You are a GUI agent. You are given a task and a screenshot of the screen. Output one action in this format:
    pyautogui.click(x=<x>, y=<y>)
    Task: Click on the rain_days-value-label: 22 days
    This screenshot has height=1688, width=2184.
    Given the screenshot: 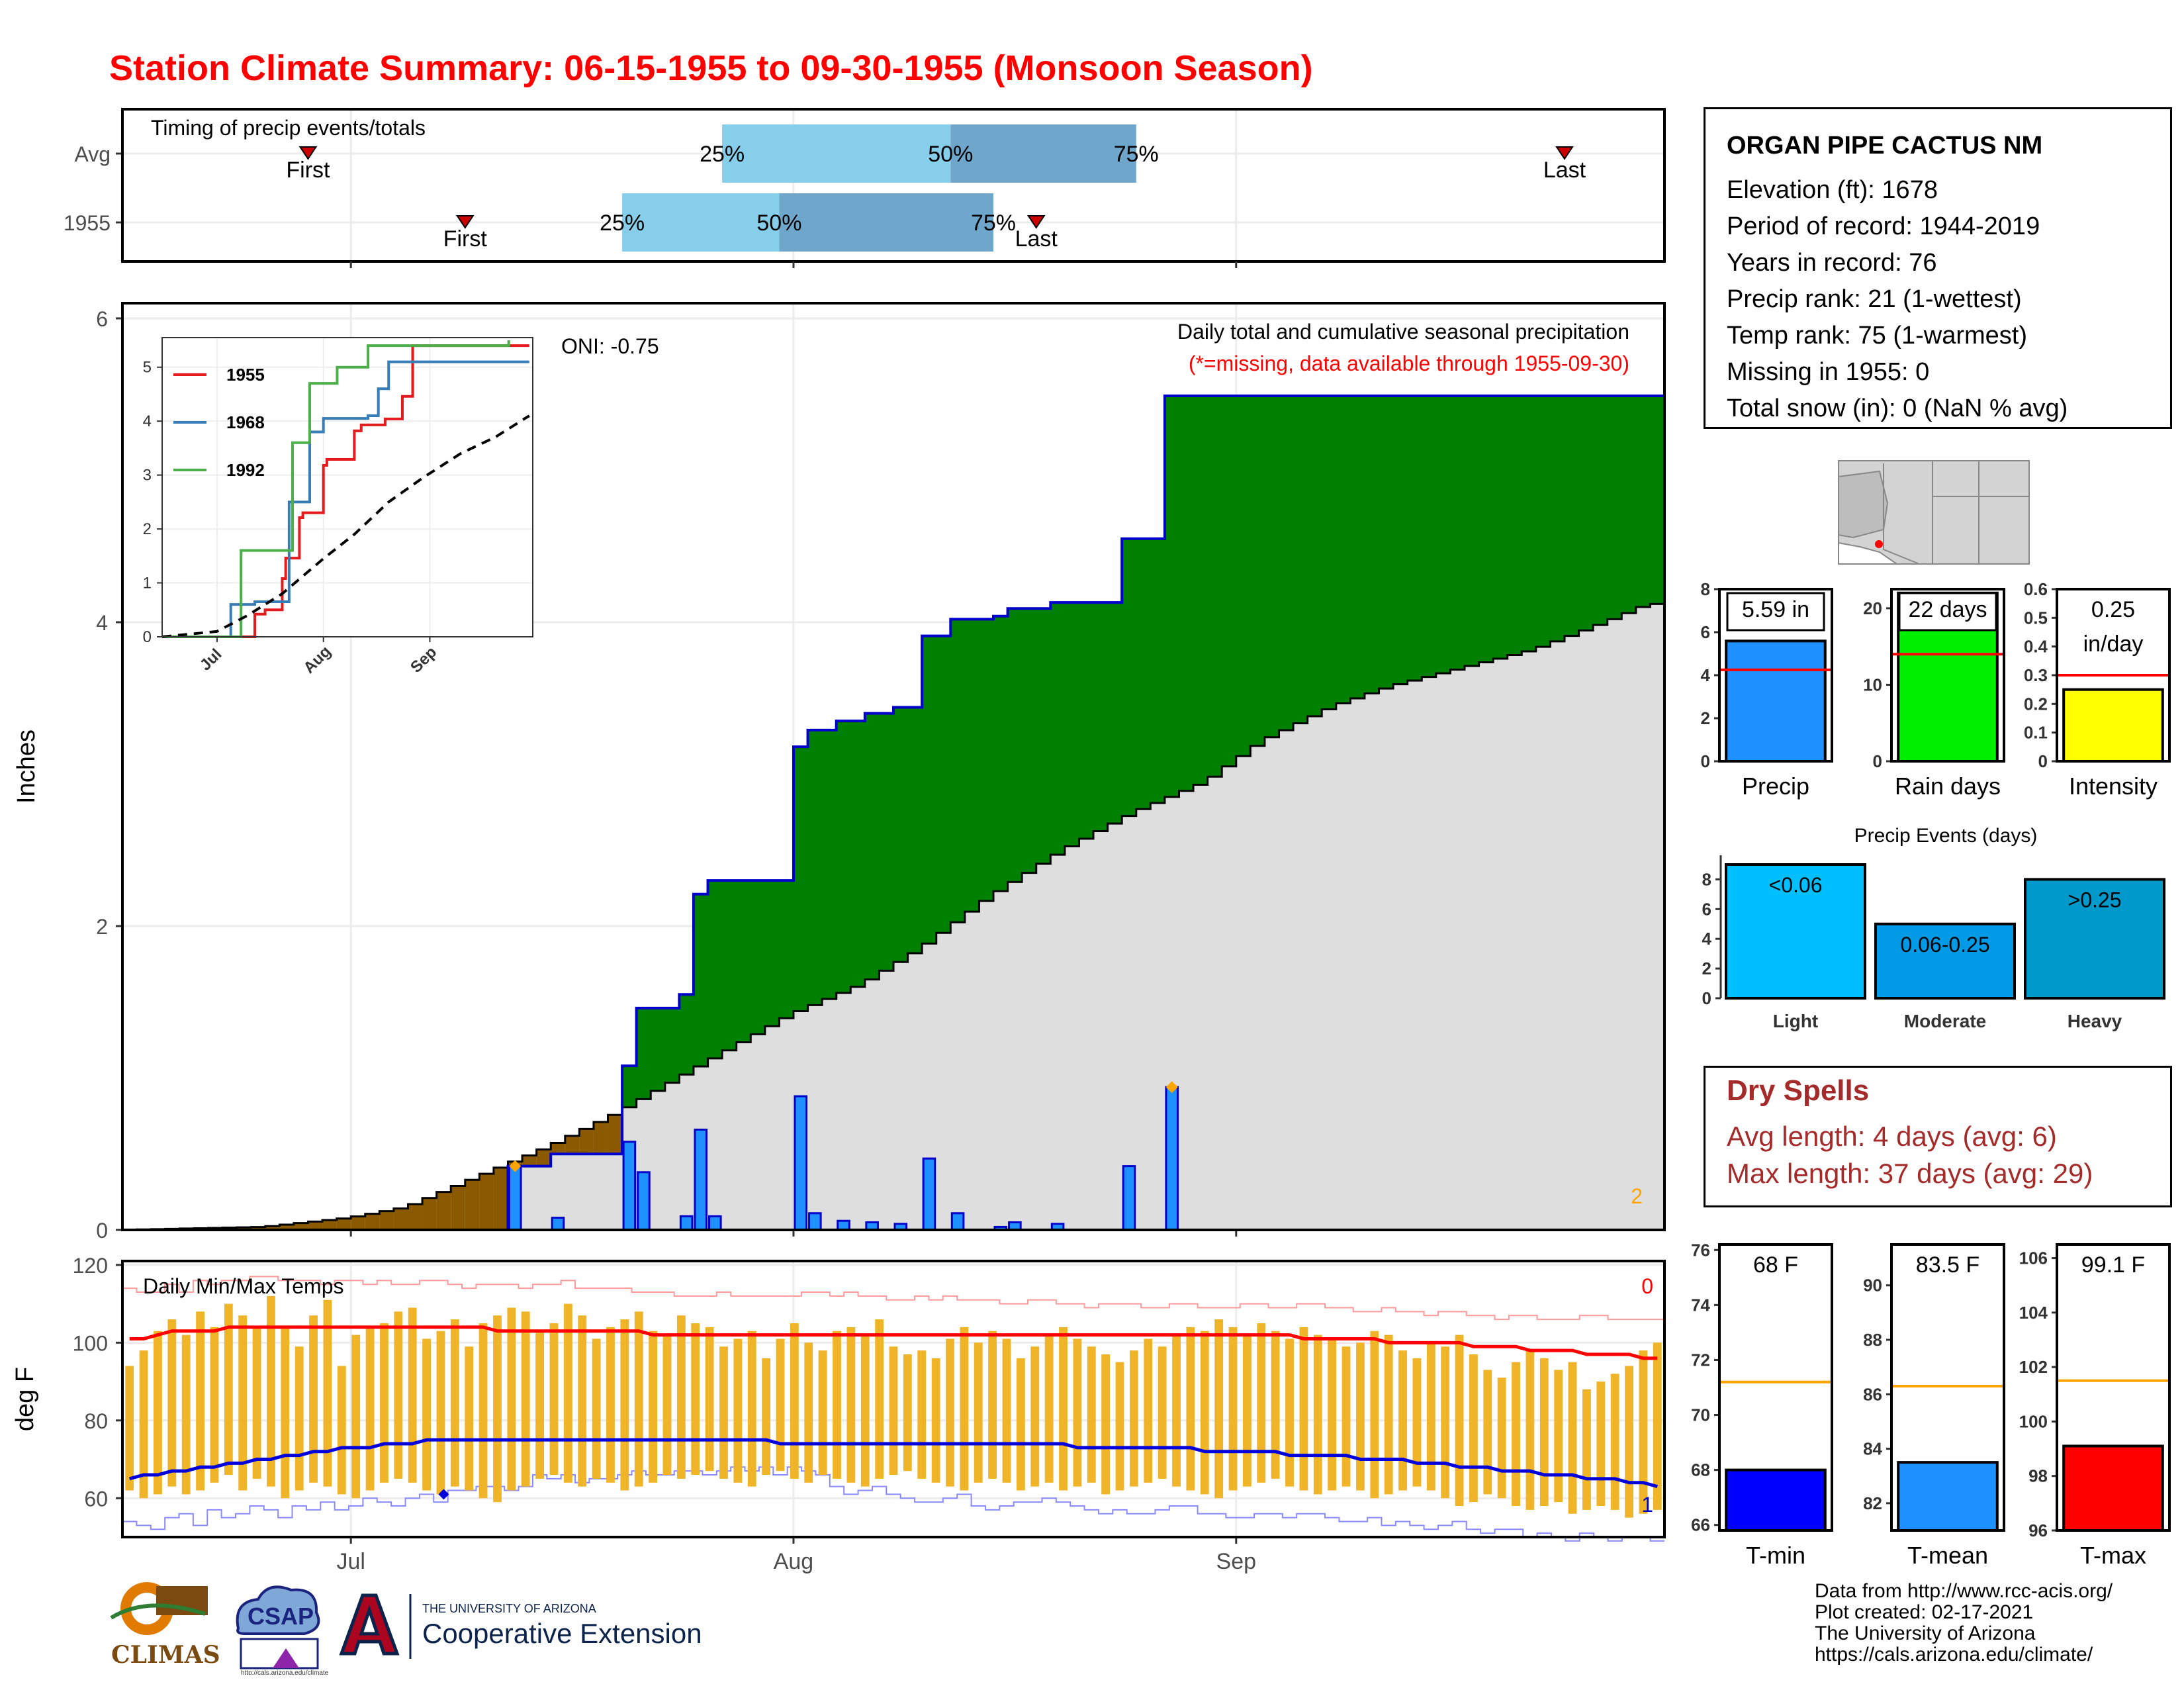 What is the action you would take?
    pyautogui.click(x=1948, y=609)
    